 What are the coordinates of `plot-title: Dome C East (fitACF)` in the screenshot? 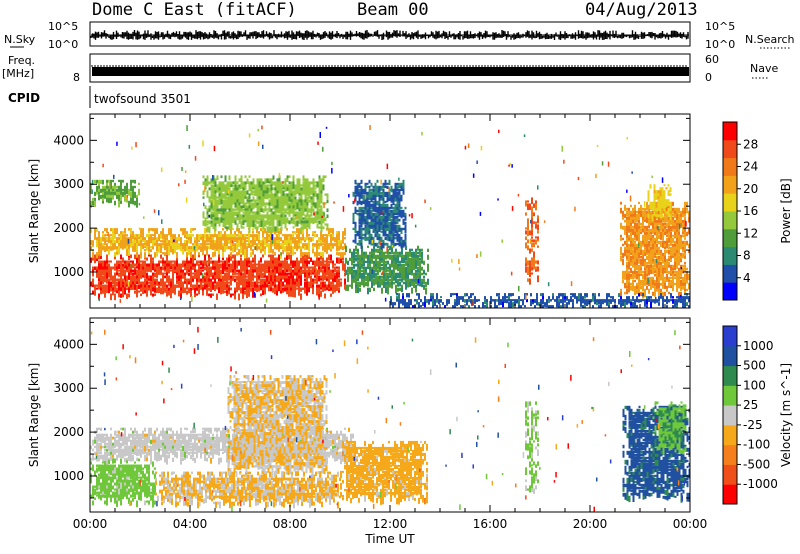 It's located at (194, 10).